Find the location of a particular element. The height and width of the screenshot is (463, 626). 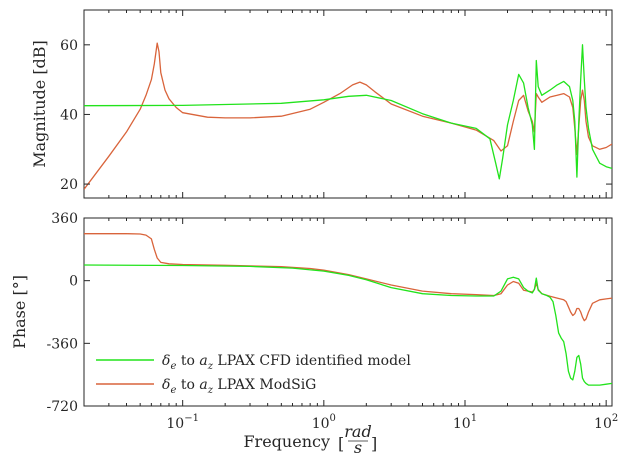

ytick-label: 0 is located at coordinates (73, 282).